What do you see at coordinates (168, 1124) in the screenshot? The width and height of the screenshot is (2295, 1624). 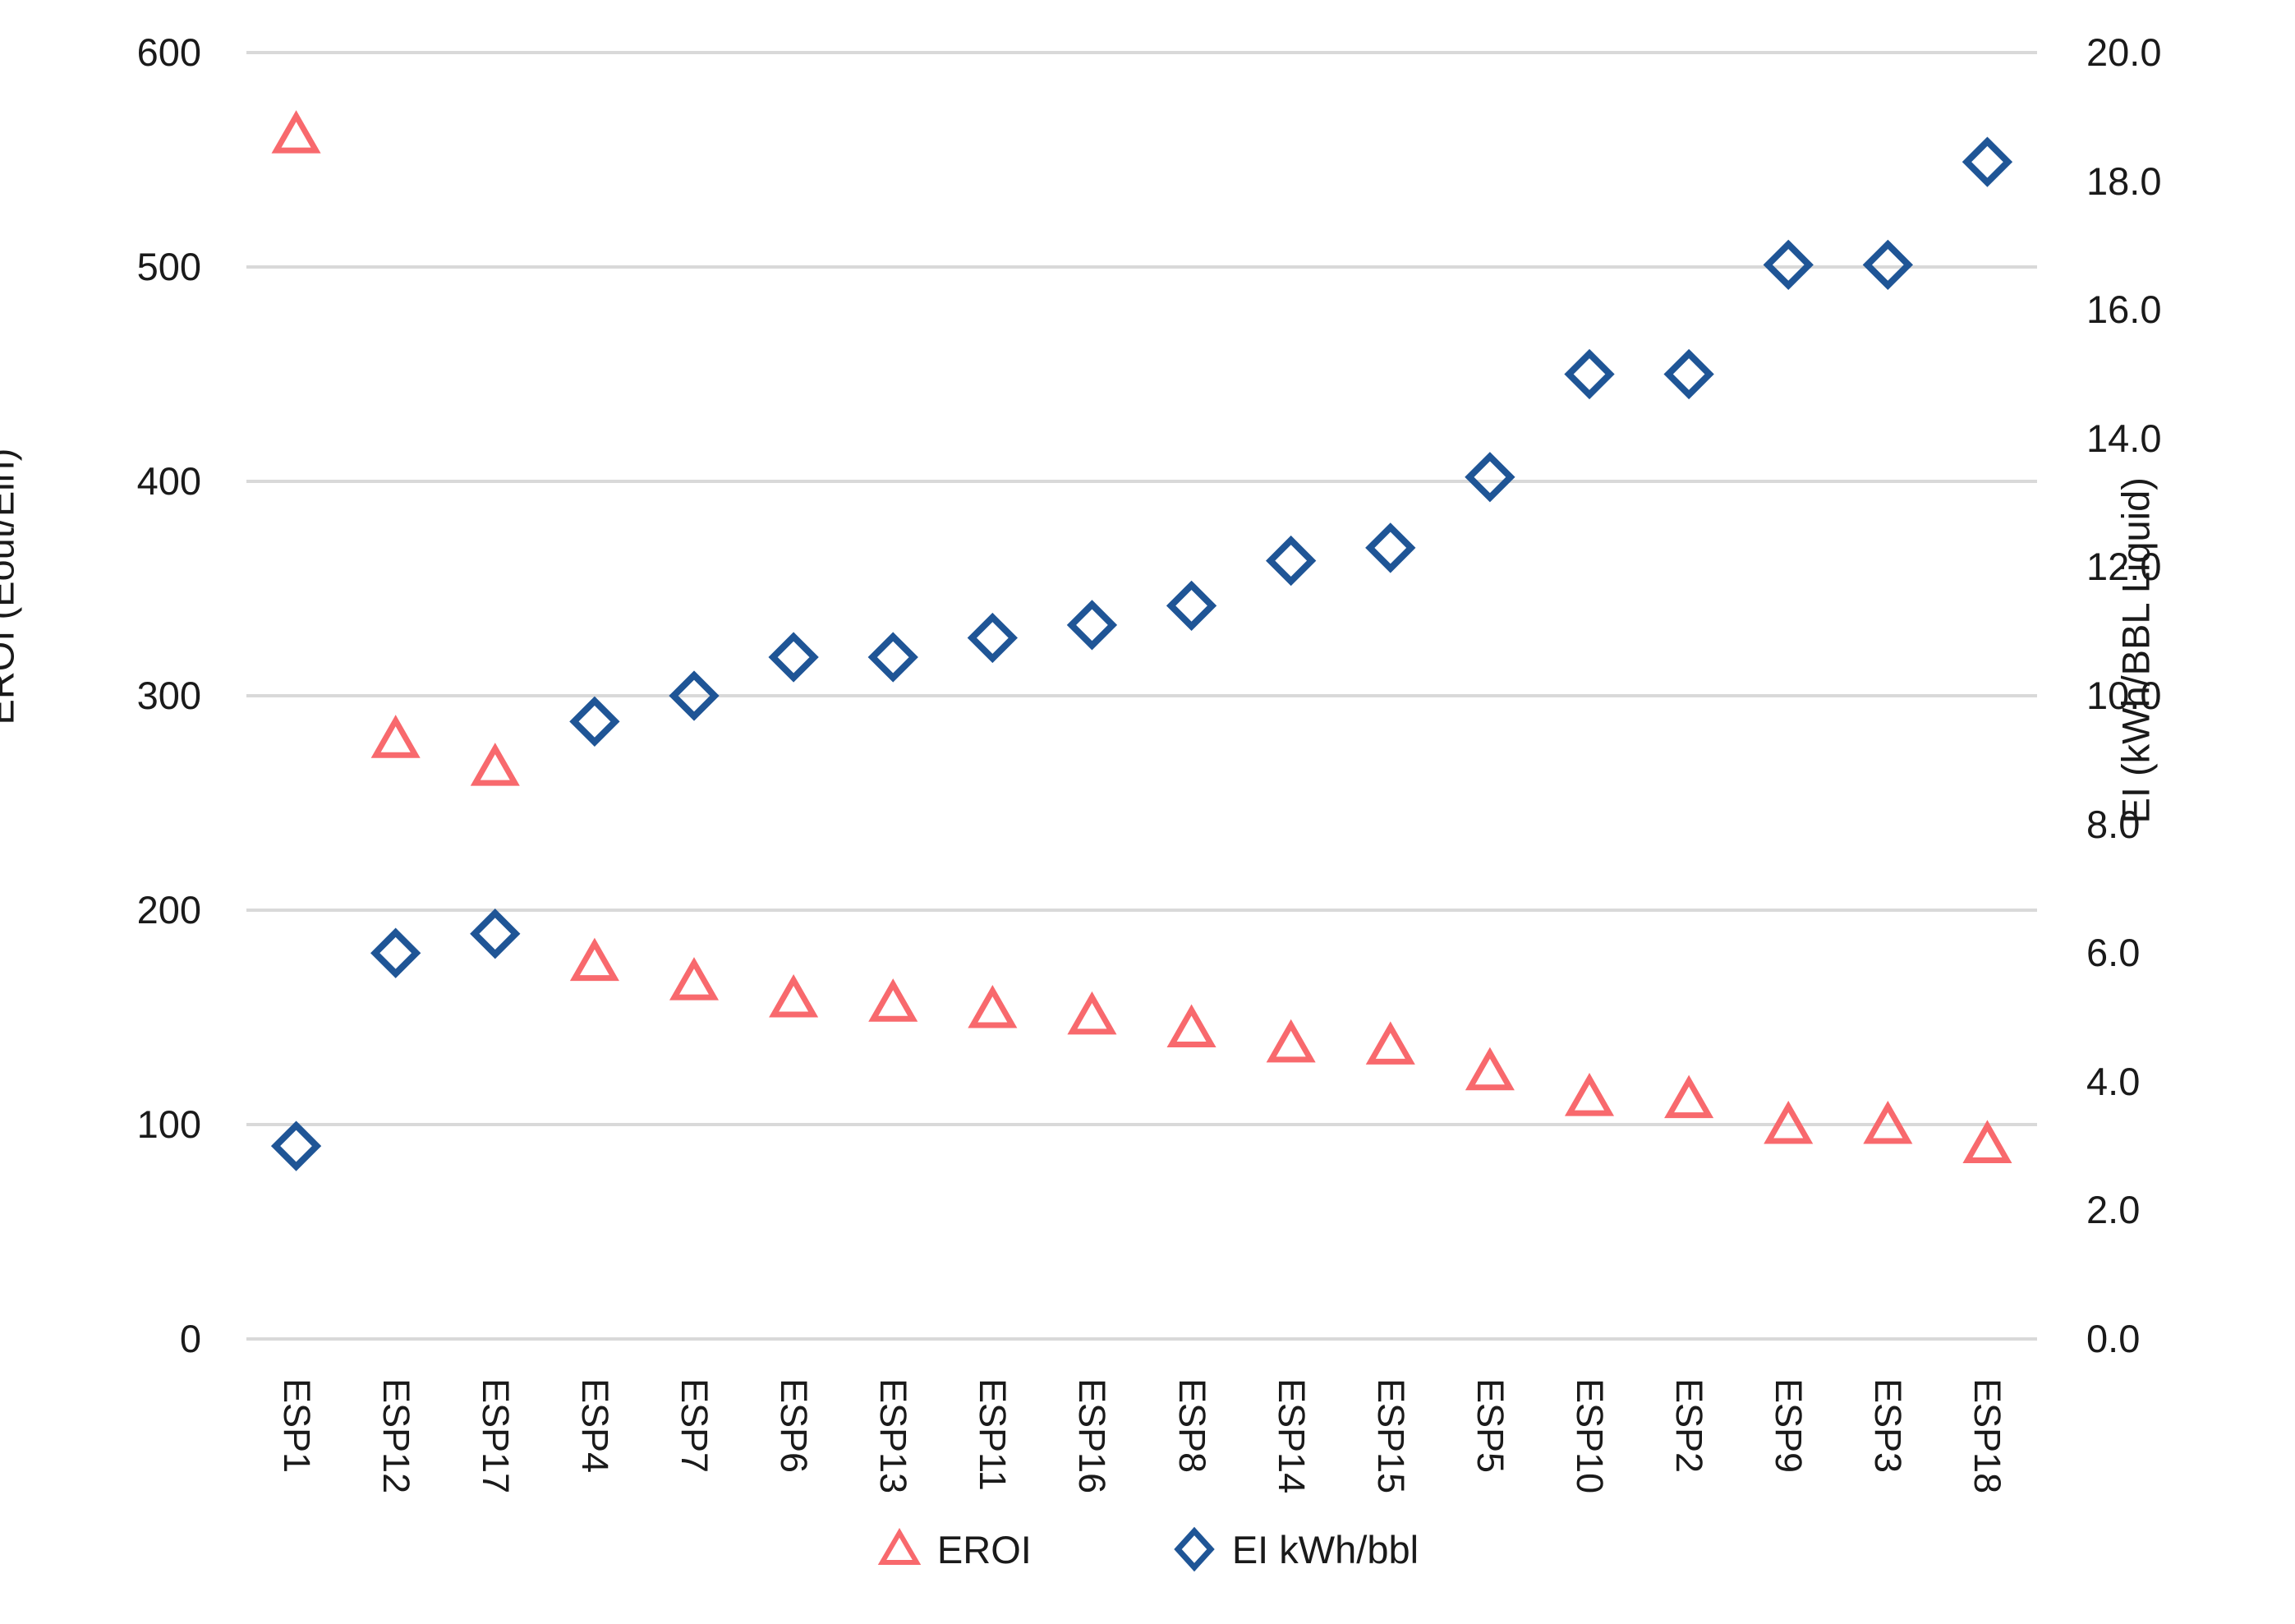 I see `left-axis-tick-label: 100` at bounding box center [168, 1124].